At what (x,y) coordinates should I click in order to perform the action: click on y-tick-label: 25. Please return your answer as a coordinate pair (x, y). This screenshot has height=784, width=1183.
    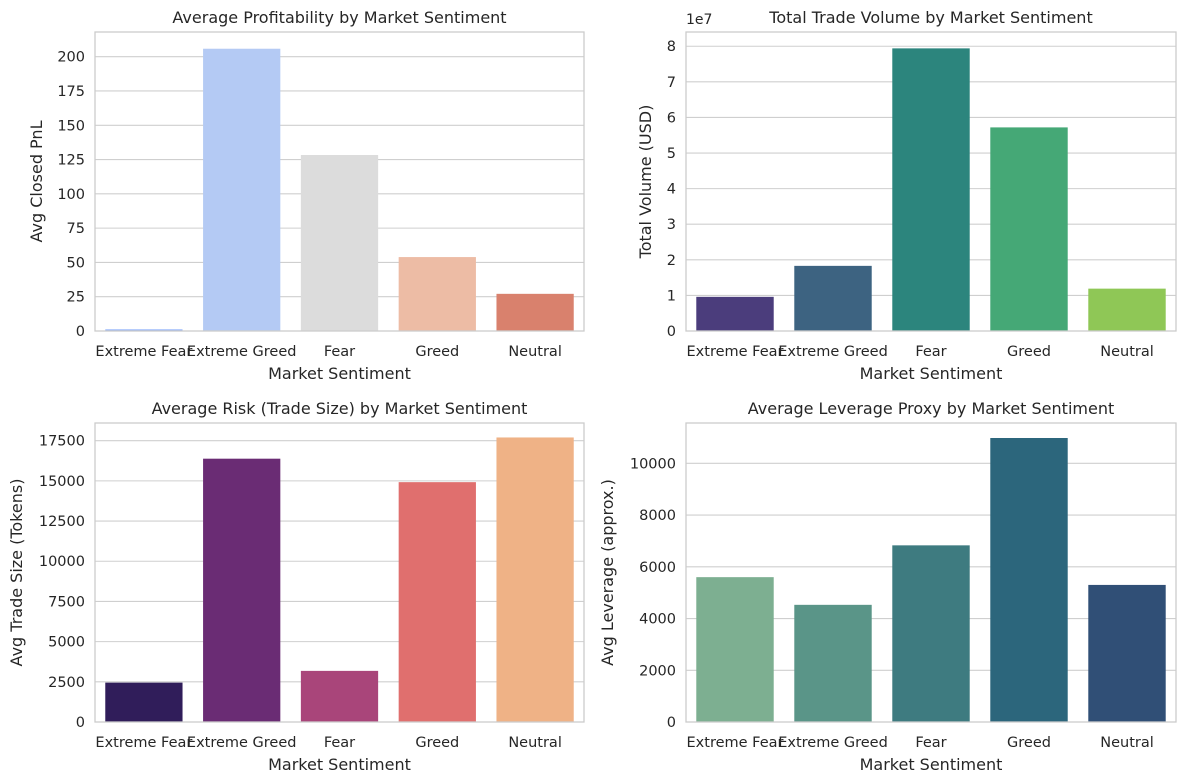
    Looking at the image, I should click on (76, 298).